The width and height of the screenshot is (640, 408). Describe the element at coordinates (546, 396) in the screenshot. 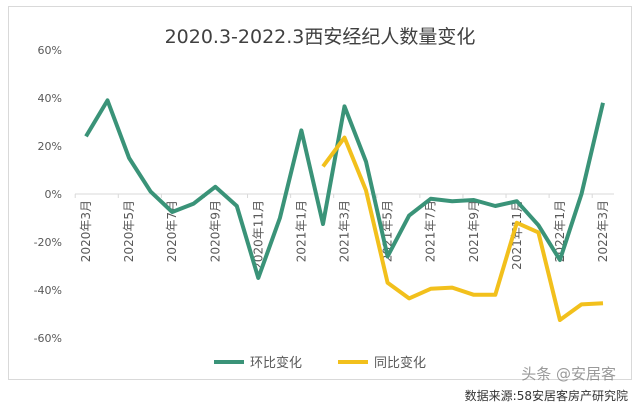

I see `source-note: 数据来源:58安居客房产研究院` at that location.